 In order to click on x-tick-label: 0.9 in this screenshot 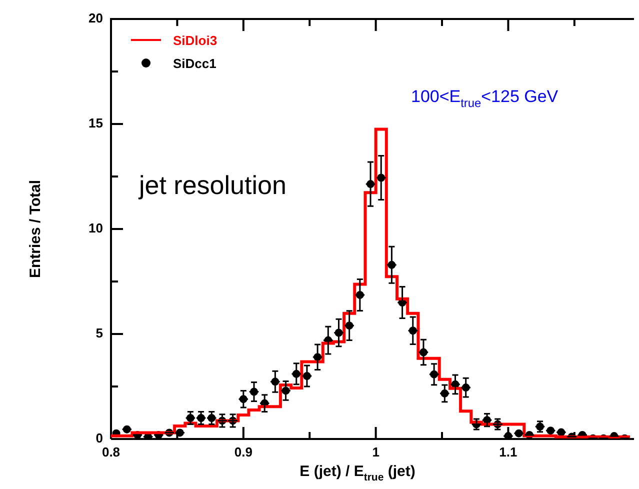, I will do `click(243, 452)`.